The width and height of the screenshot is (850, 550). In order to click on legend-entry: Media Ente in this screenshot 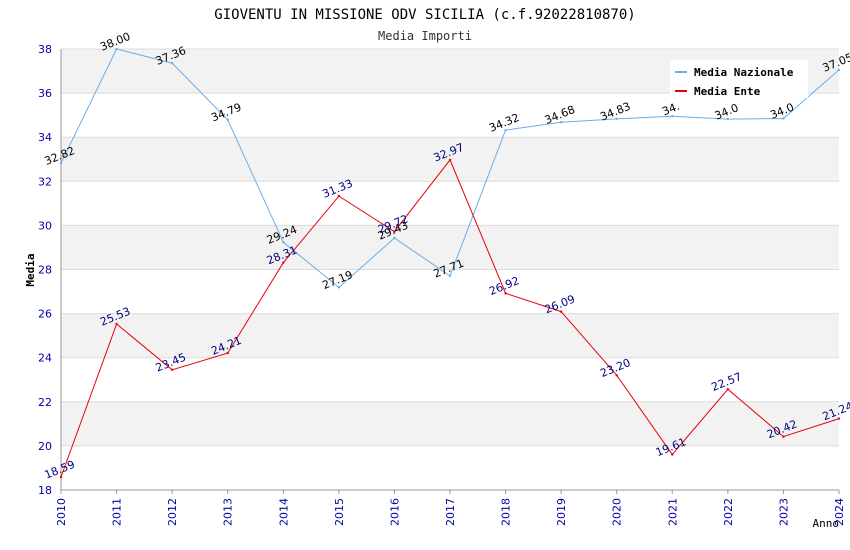, I will do `click(727, 91)`.